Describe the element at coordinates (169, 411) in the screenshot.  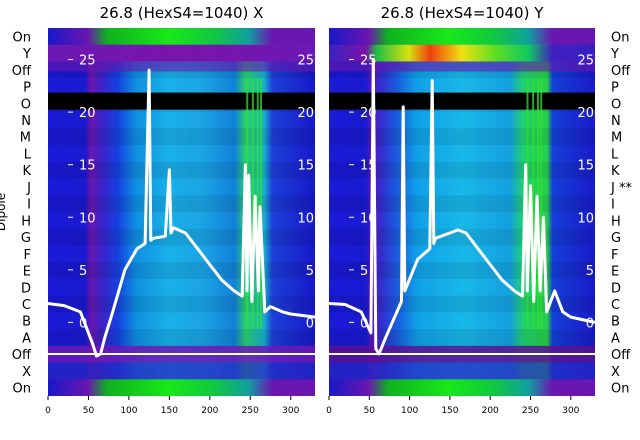
I see `x-tick-label: 150` at that location.